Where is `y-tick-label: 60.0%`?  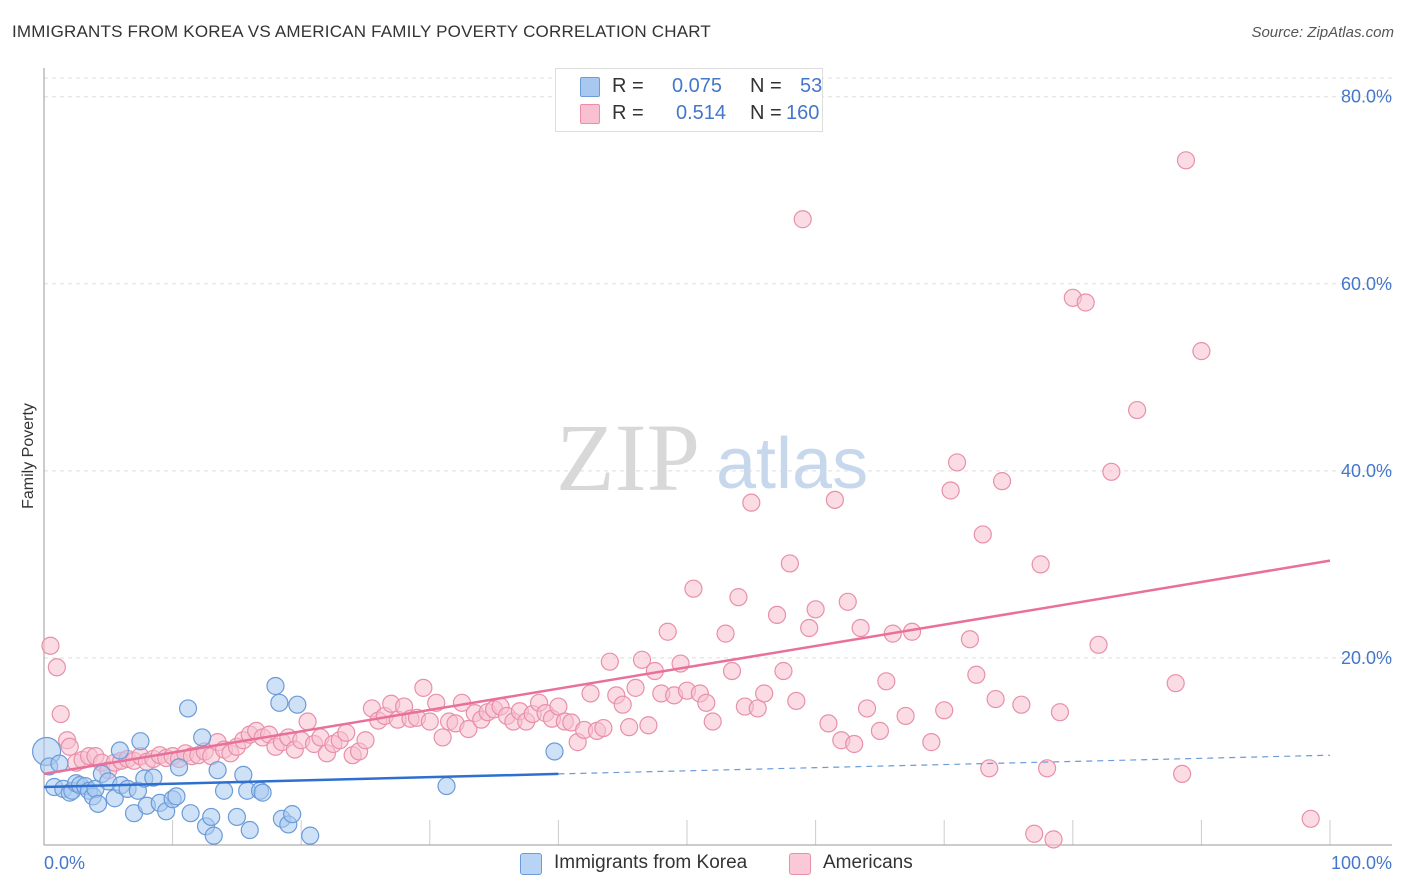 y-tick-label: 60.0% is located at coordinates (1366, 284).